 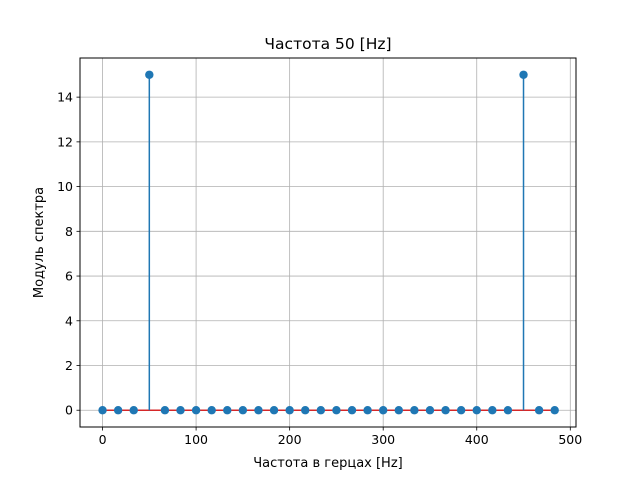 What do you see at coordinates (477, 439) in the screenshot?
I see `x-tick-label: 400` at bounding box center [477, 439].